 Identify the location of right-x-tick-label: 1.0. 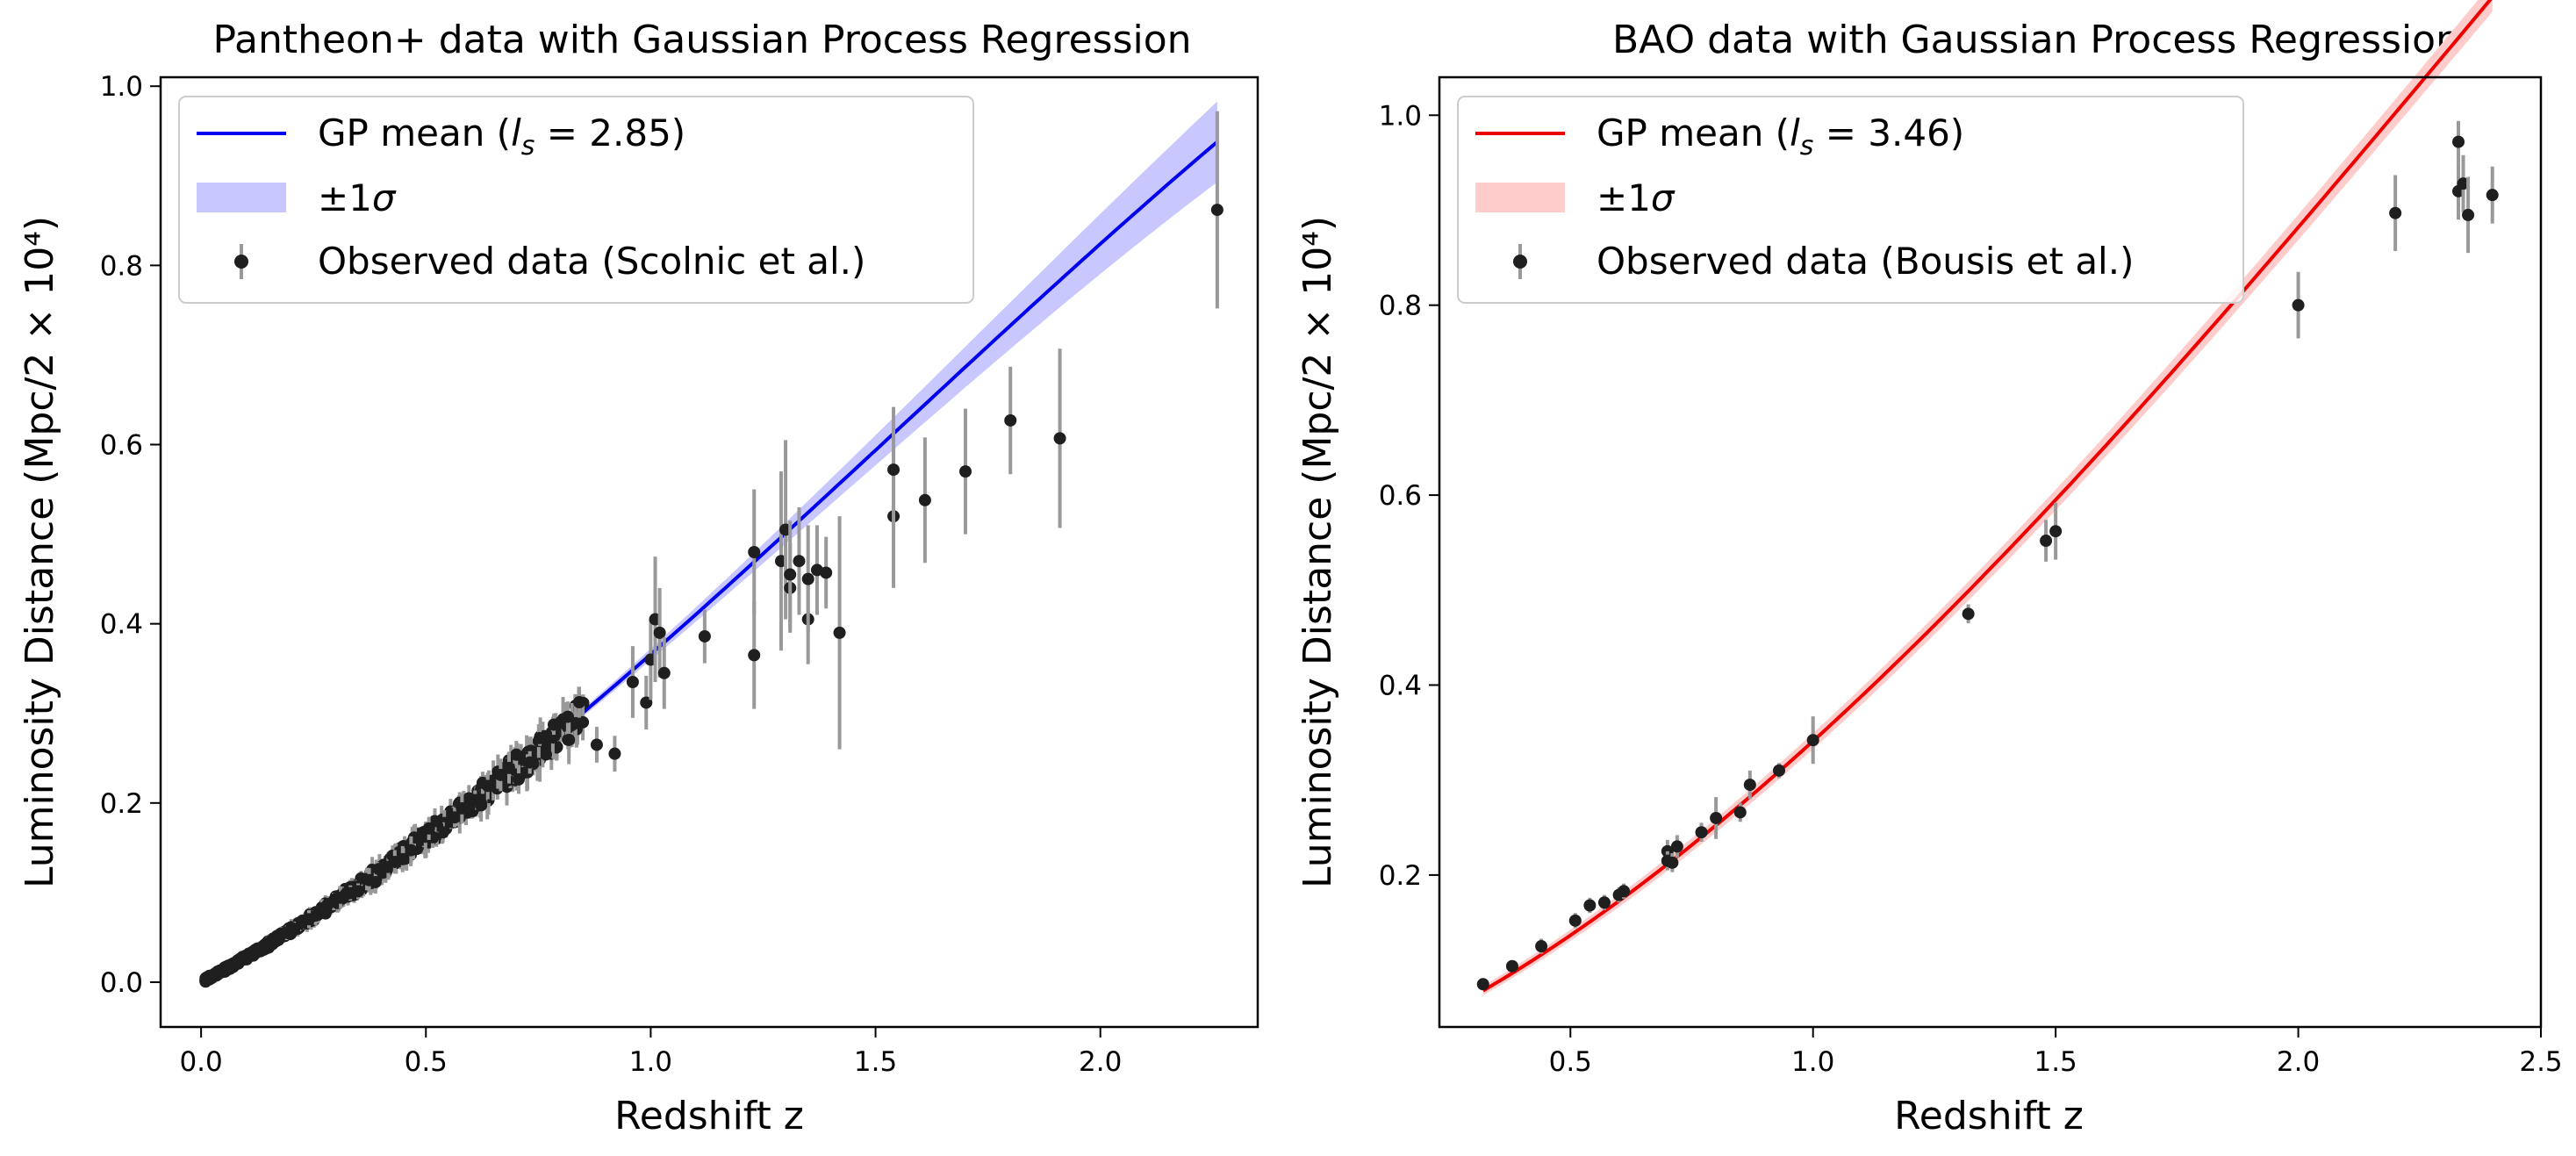
(1812, 1062).